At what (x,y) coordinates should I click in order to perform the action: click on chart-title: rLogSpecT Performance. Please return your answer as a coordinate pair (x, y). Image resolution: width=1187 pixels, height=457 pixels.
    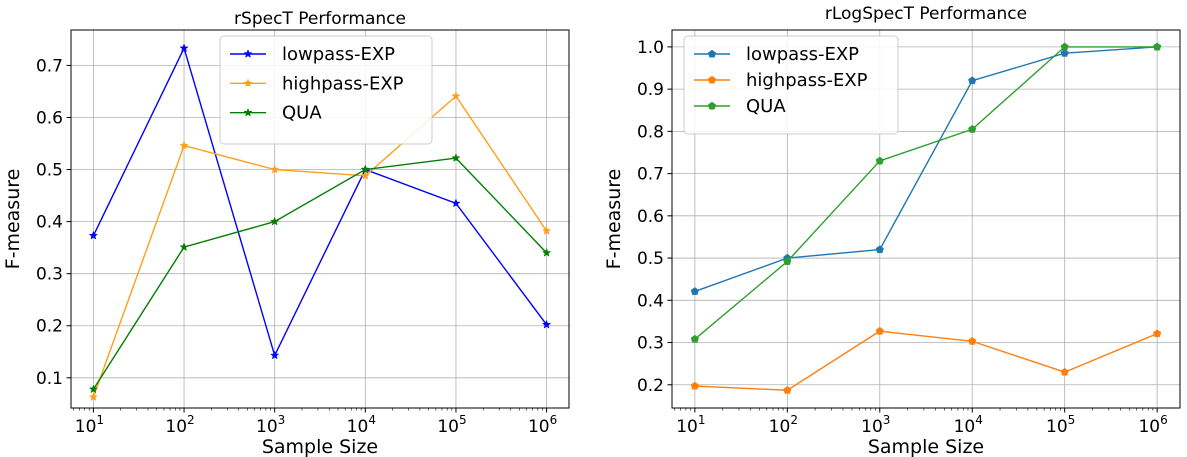
    Looking at the image, I should click on (926, 14).